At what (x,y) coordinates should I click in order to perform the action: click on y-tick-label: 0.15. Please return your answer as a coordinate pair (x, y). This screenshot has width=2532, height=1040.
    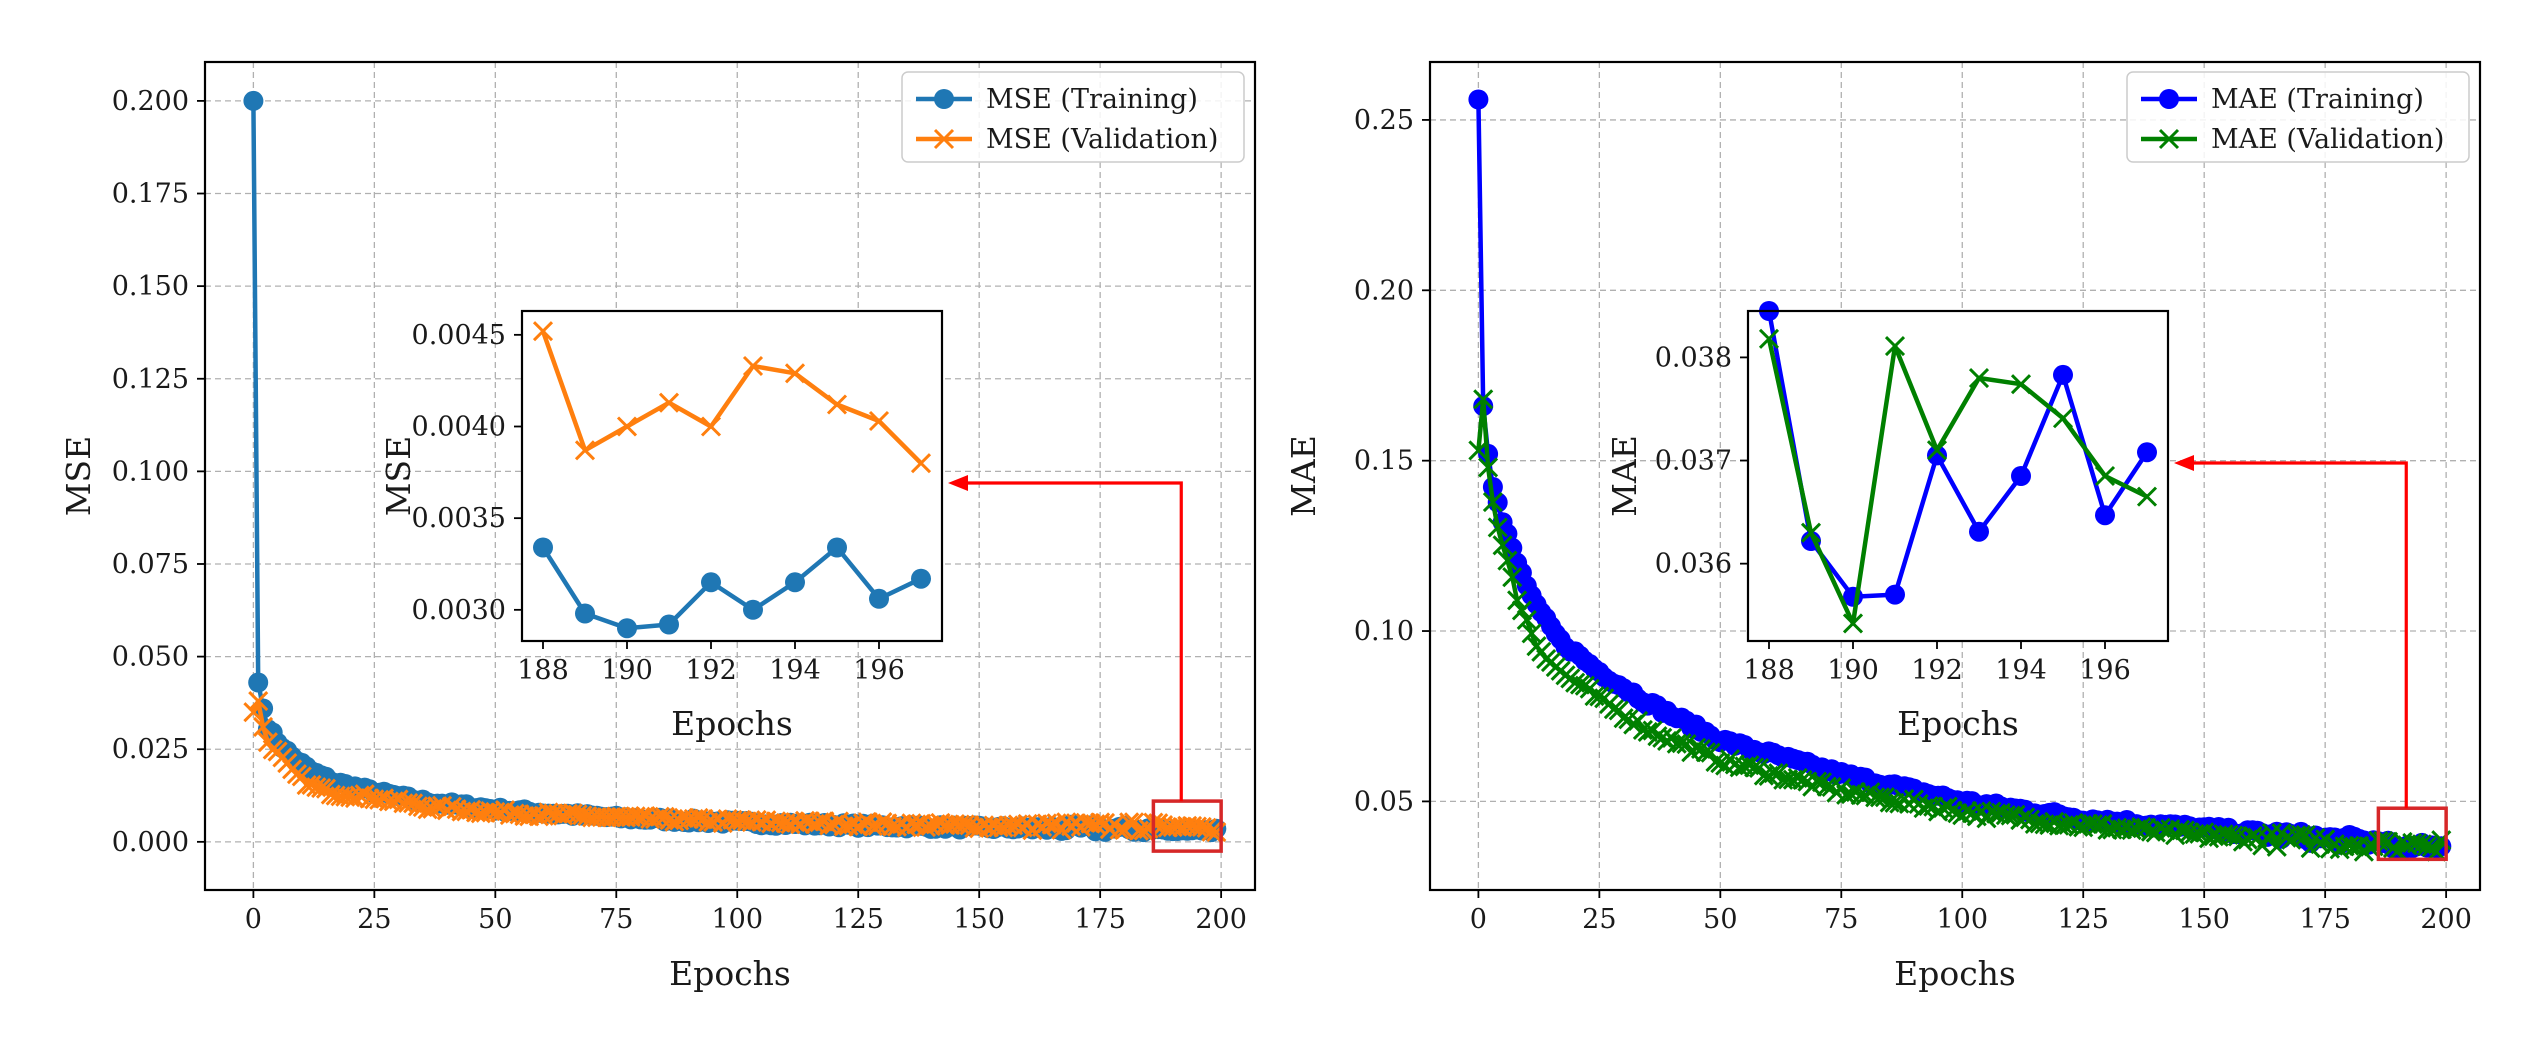
    Looking at the image, I should click on (1384, 461).